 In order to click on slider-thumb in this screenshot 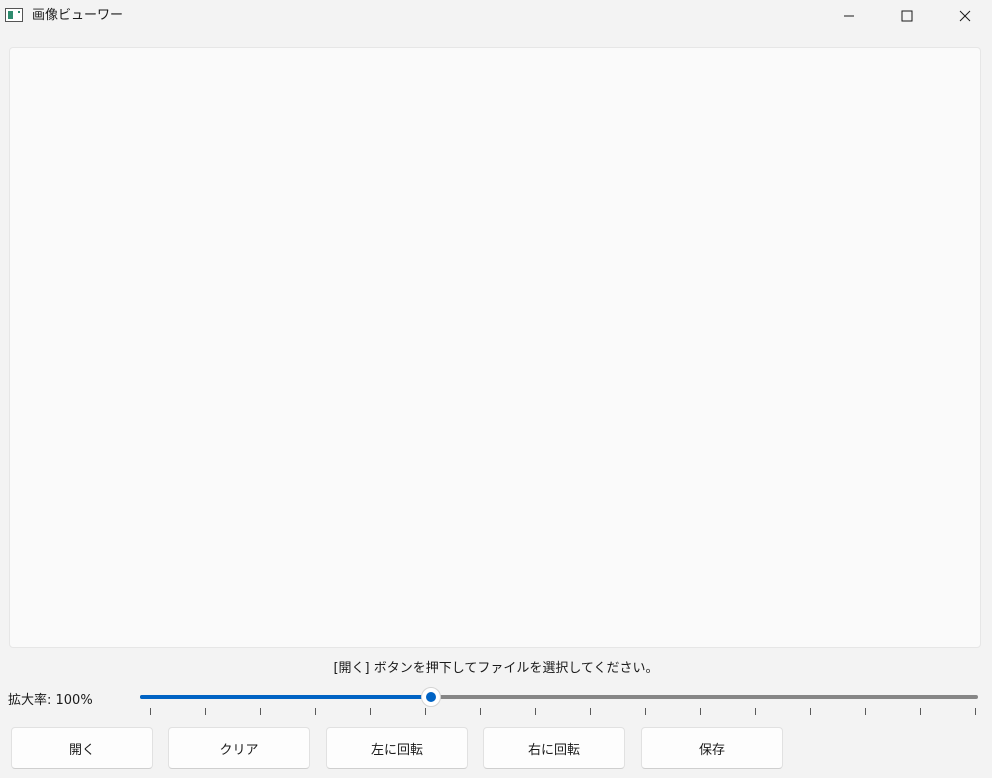, I will do `click(431, 697)`.